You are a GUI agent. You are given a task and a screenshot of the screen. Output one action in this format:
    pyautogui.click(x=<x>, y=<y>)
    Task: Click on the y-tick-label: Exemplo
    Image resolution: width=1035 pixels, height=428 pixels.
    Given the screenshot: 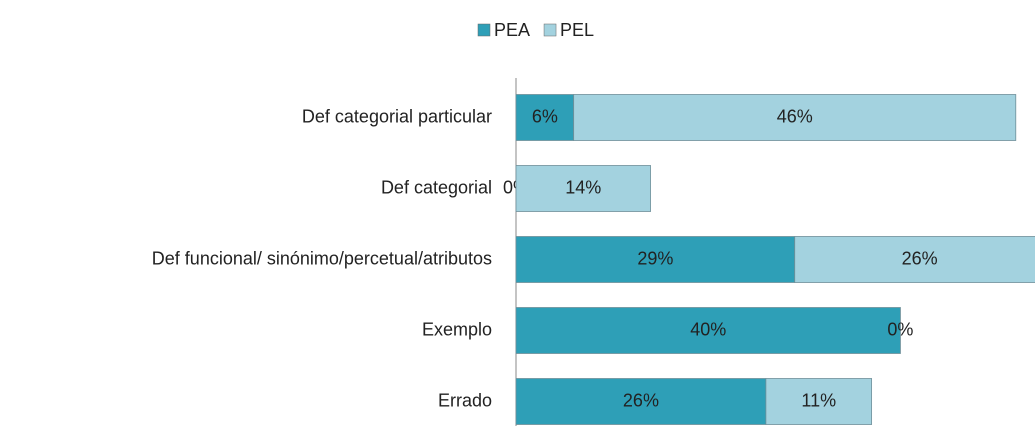 What is the action you would take?
    pyautogui.click(x=457, y=329)
    